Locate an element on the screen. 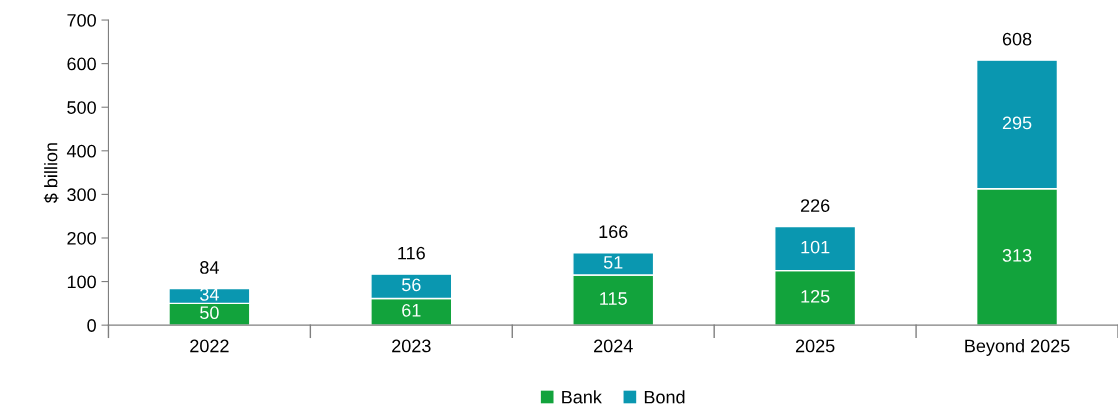 This screenshot has width=1118, height=409. total-label: 116 is located at coordinates (411, 253).